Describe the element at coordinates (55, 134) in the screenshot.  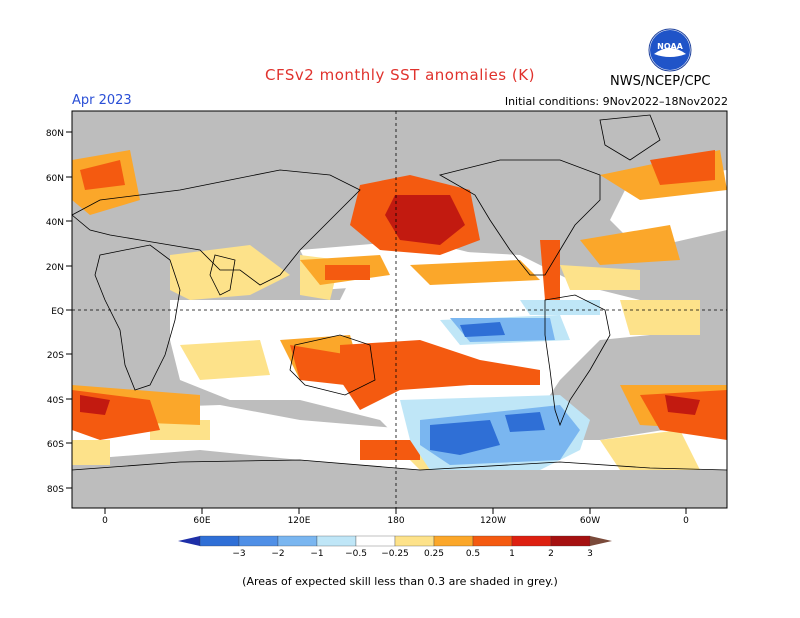
I see `lat-label: 80N` at that location.